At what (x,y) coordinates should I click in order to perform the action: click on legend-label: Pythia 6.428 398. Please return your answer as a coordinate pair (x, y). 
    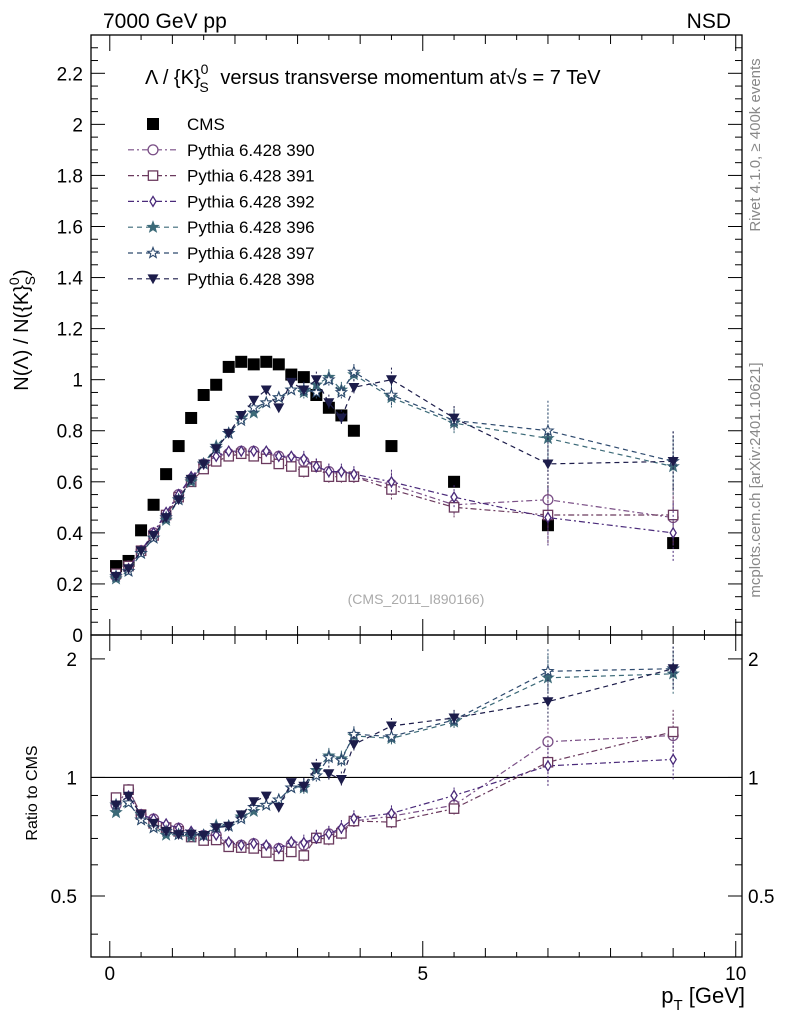
    Looking at the image, I should click on (251, 279).